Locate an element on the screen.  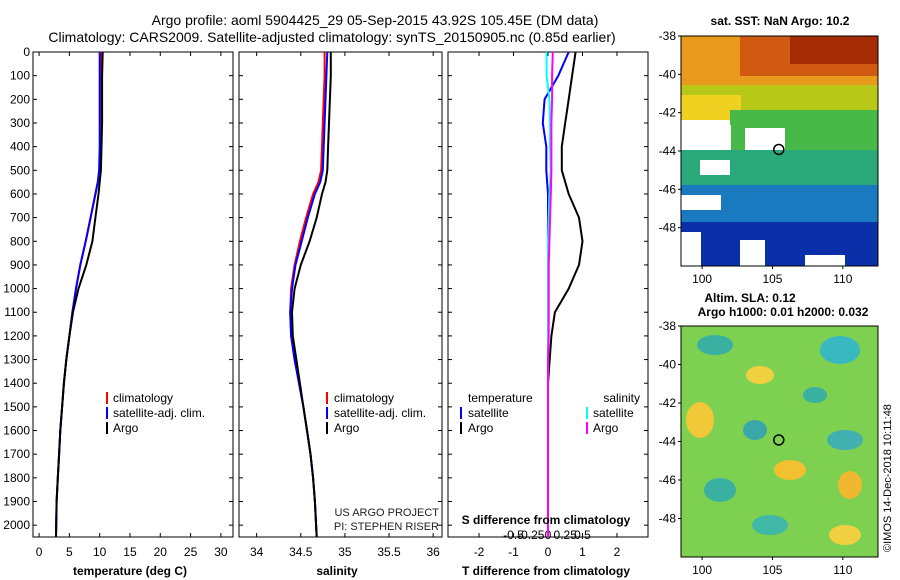
legend-salinity-header: salinity is located at coordinates (621, 398).